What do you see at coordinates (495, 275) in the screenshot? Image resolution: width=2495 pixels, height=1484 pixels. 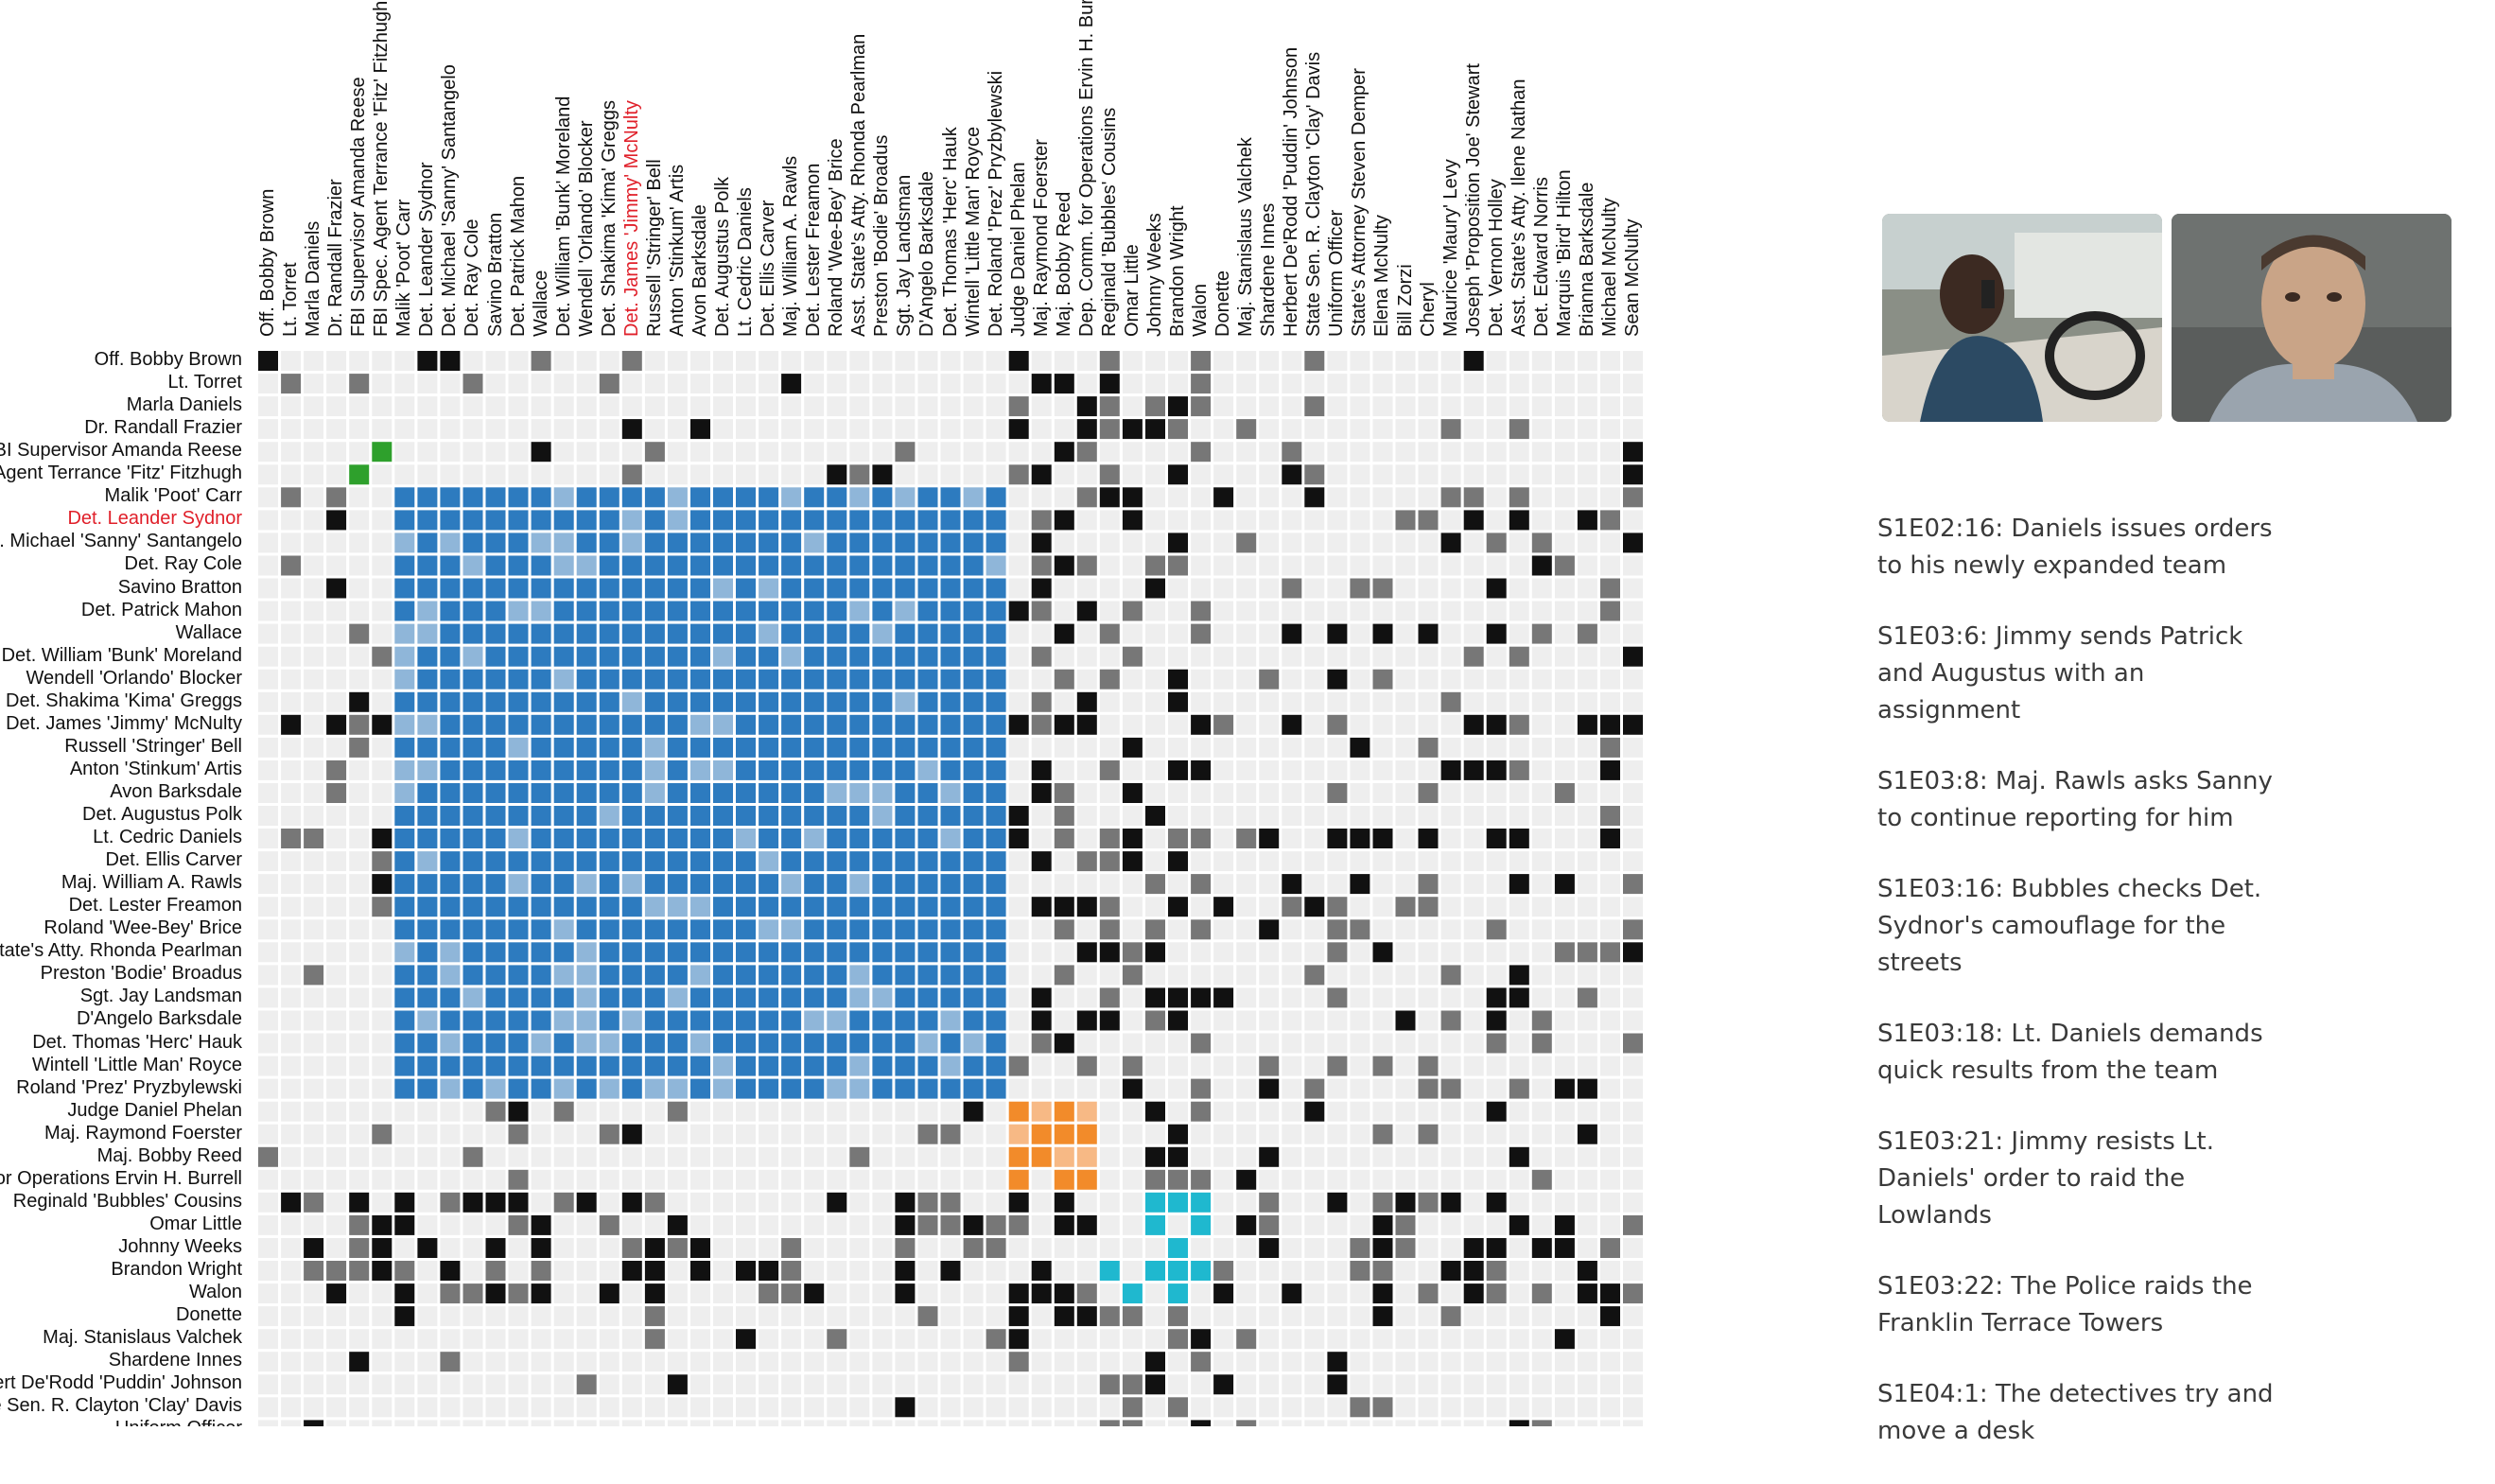 I see `column-label: Savino Bratton` at bounding box center [495, 275].